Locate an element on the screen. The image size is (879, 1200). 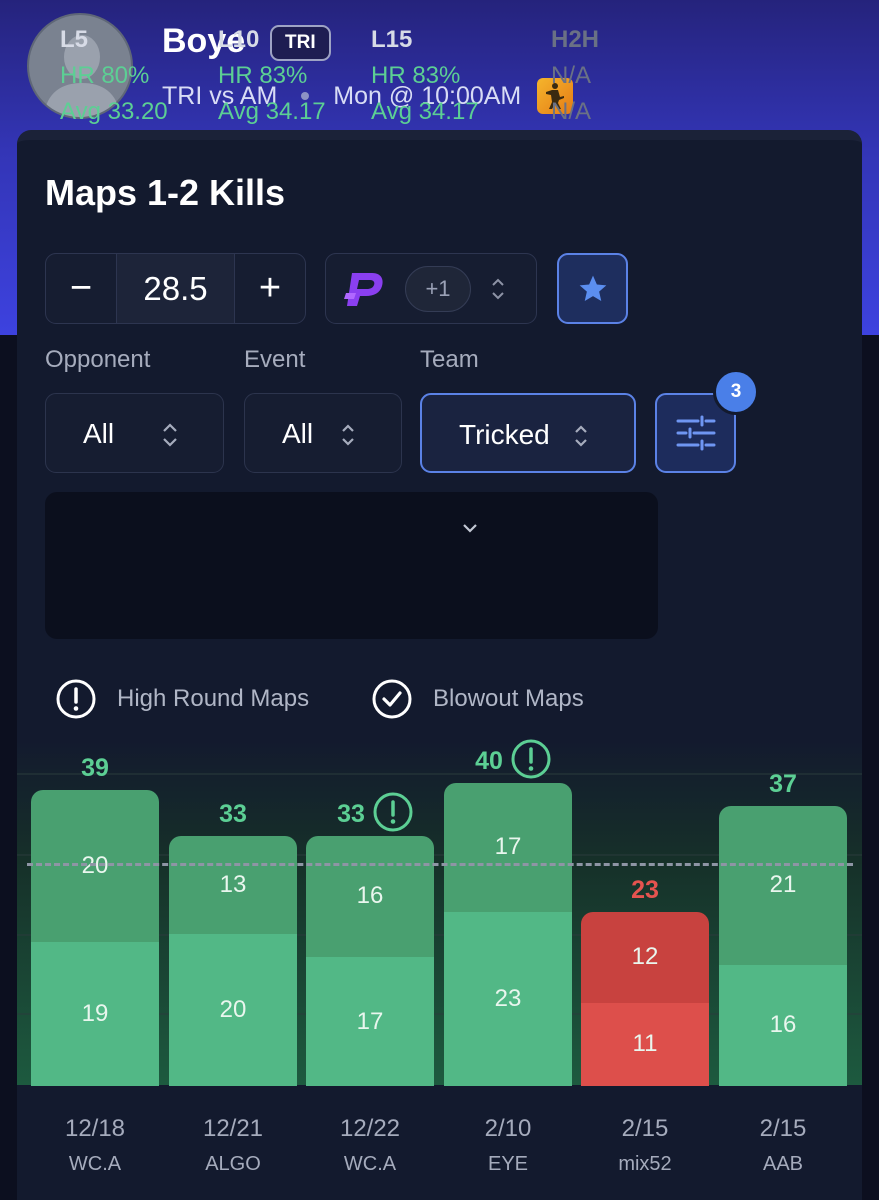
opponent-value: All is located at coordinates (99, 433).